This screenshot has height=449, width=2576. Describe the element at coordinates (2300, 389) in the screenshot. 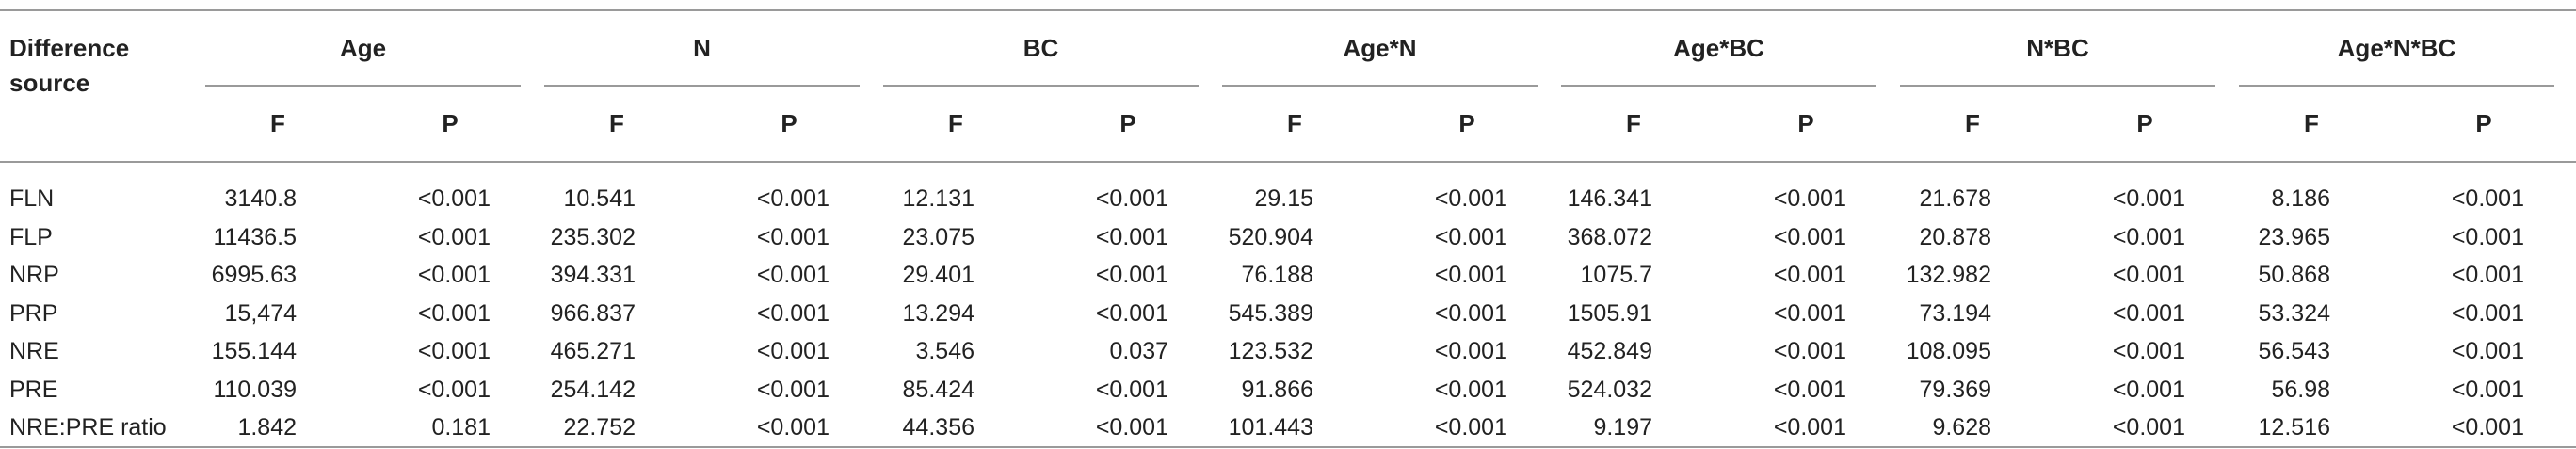

I see `cell-age-n-bc-f: 56.98` at that location.